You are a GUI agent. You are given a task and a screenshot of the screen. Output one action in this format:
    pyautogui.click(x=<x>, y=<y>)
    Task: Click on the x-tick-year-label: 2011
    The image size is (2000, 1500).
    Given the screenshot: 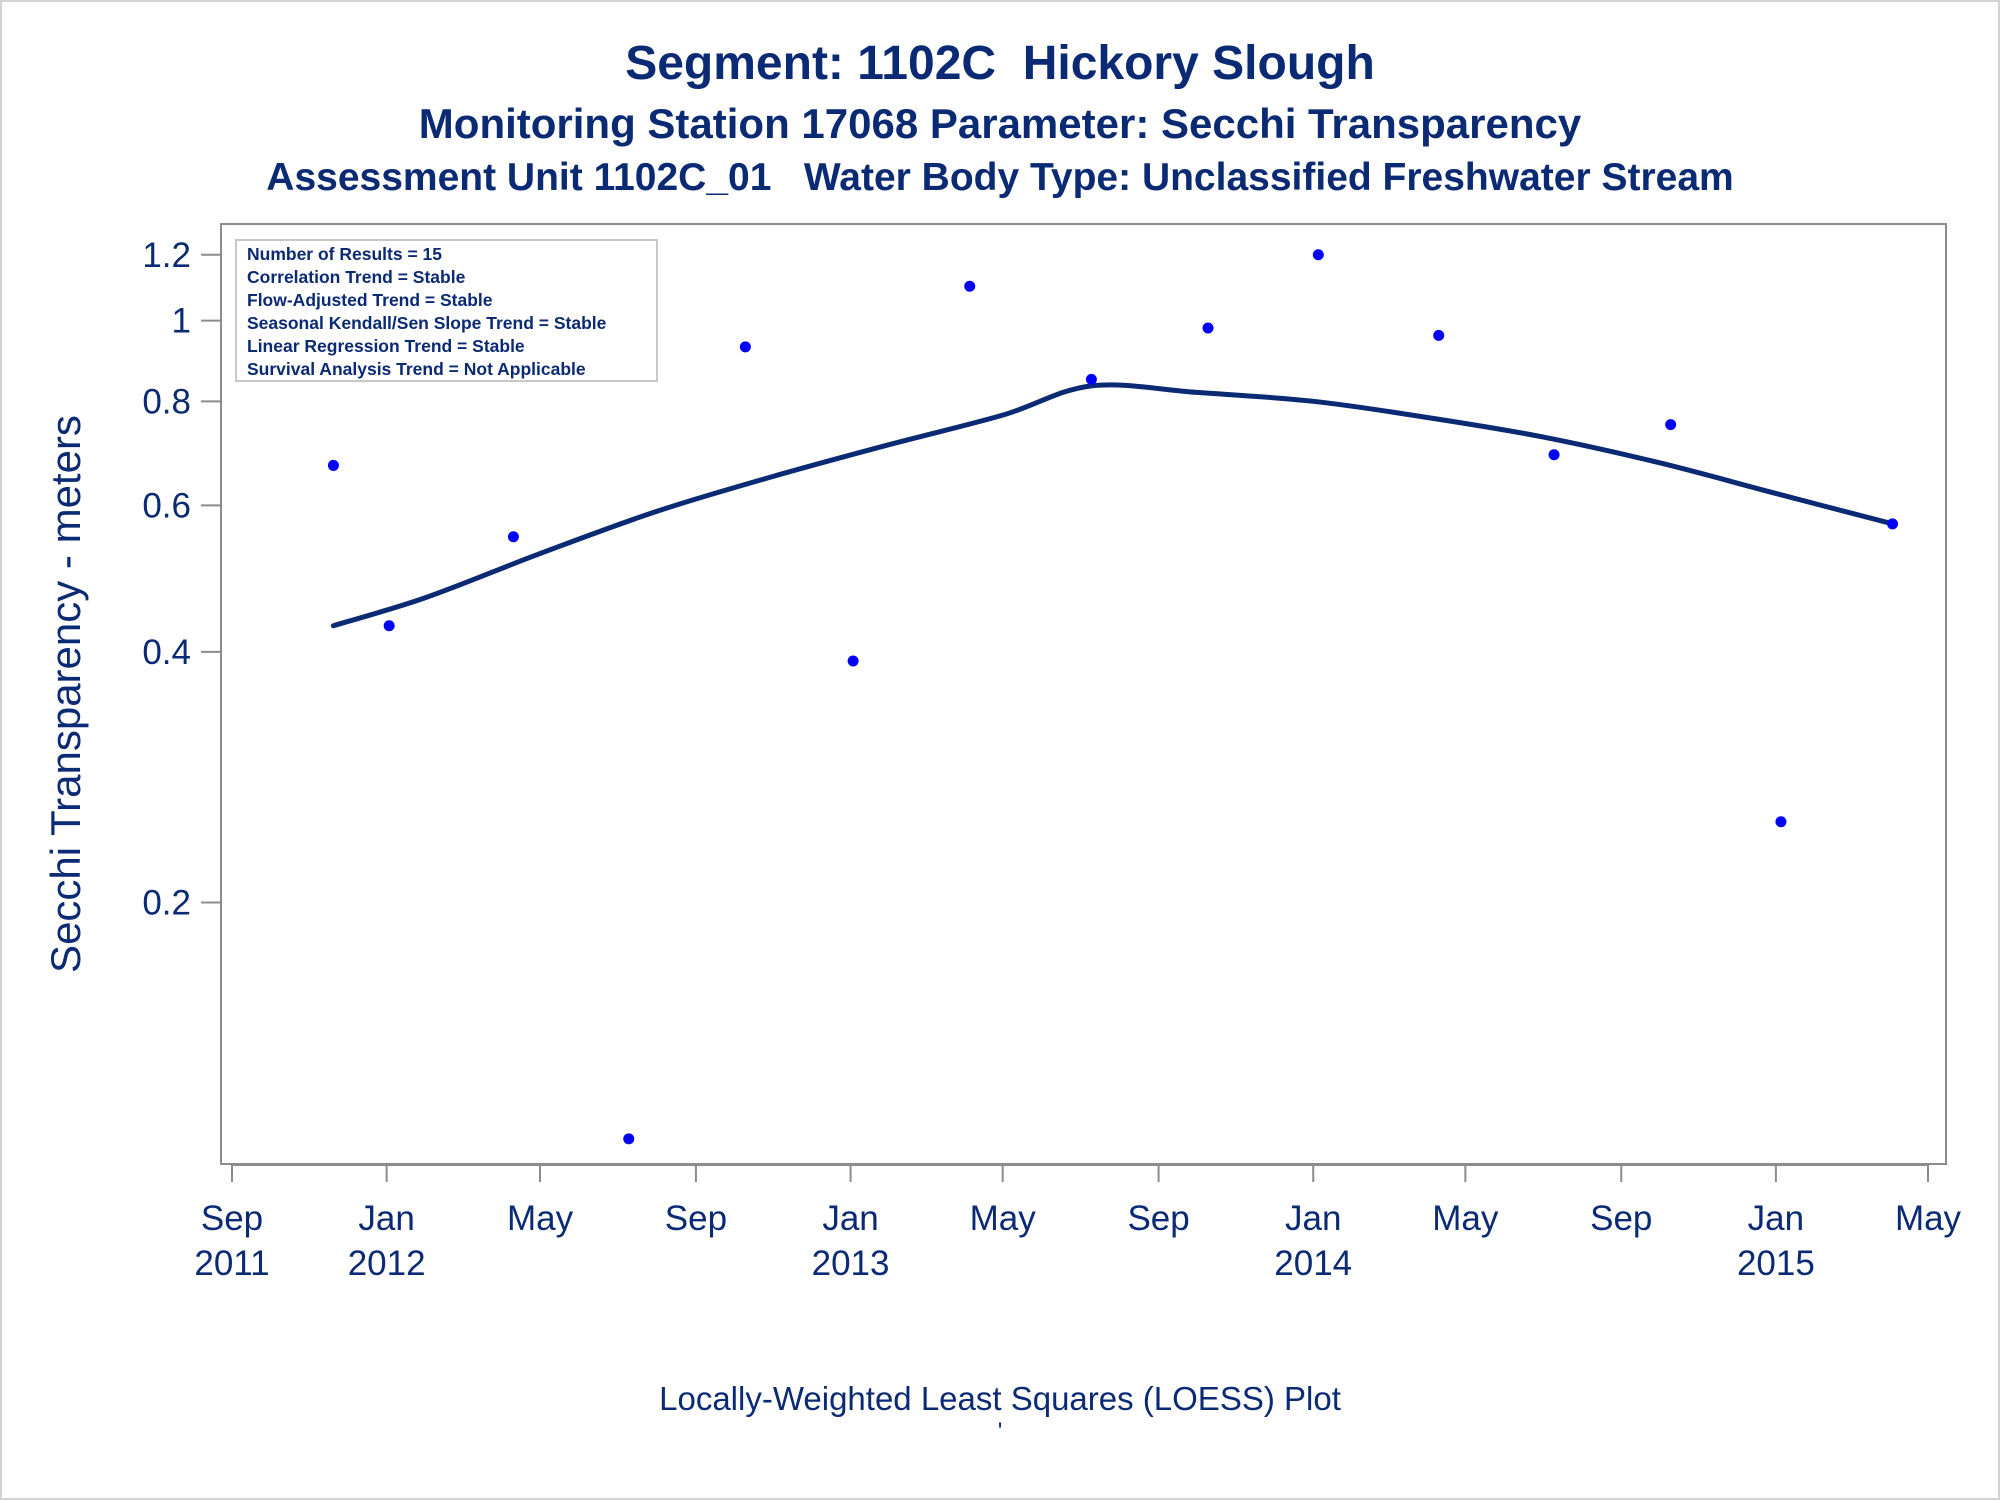 What is the action you would take?
    pyautogui.click(x=231, y=1263)
    